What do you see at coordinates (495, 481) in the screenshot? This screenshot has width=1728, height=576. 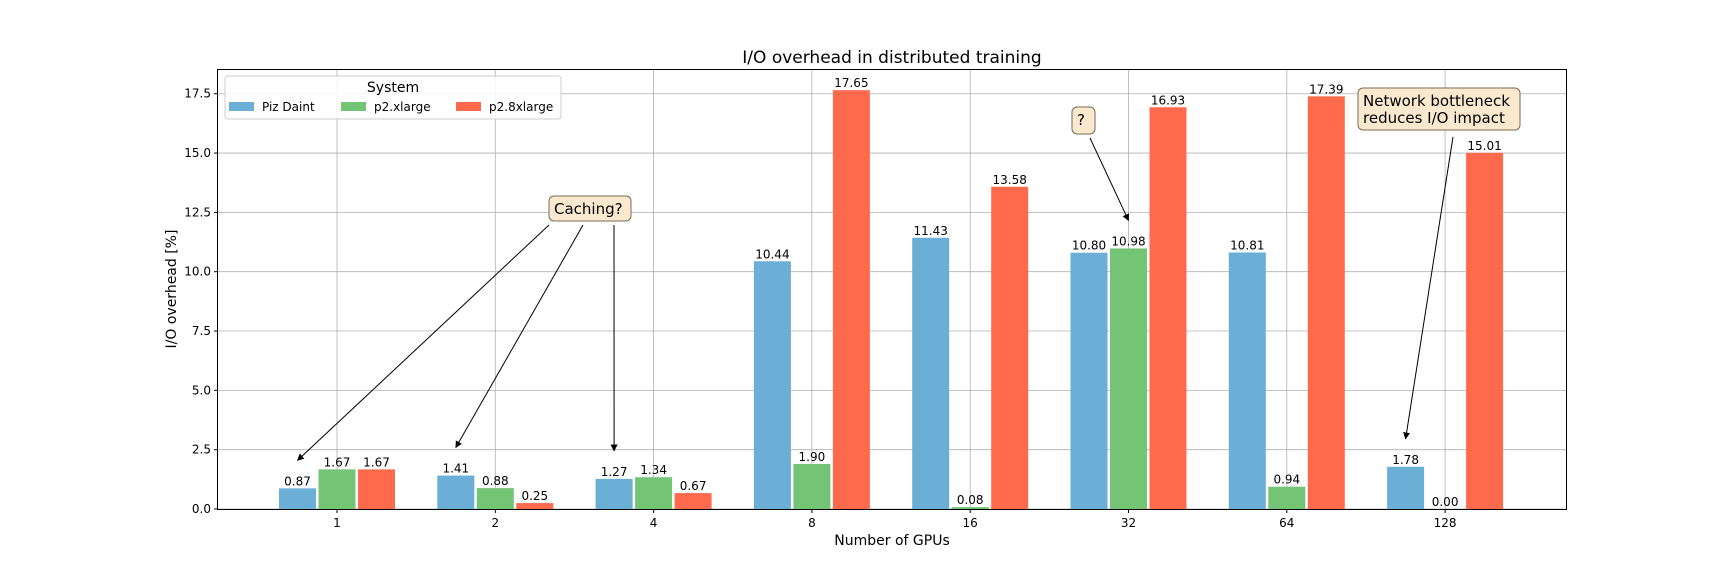 I see `bar-value-label: 0.88` at bounding box center [495, 481].